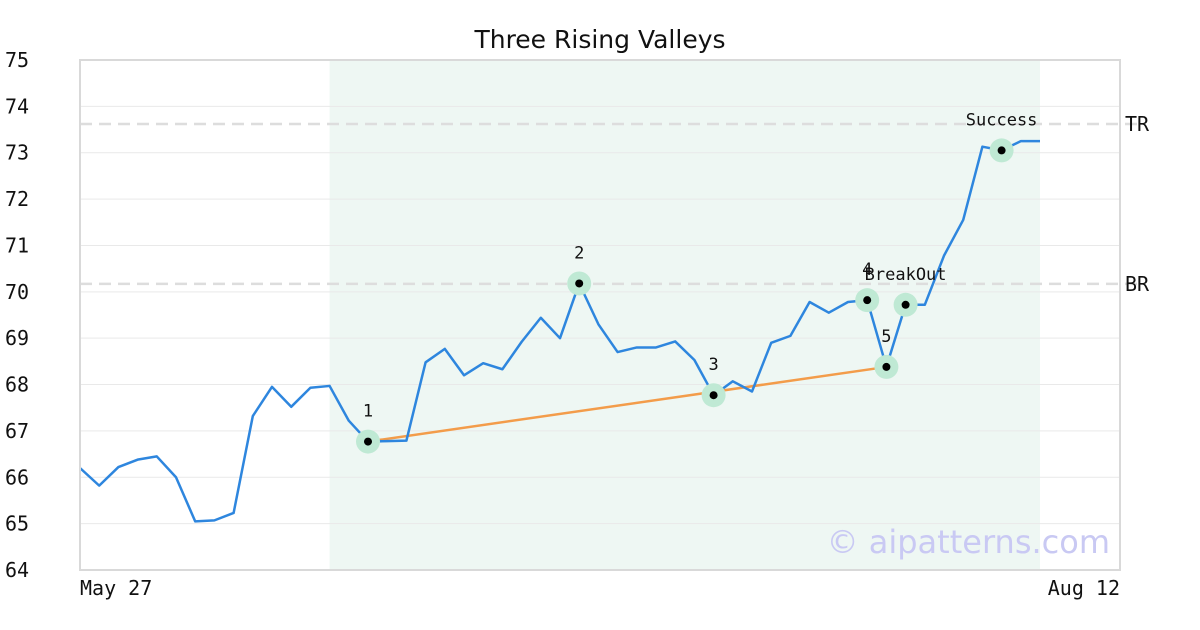 This screenshot has width=1200, height=630. What do you see at coordinates (17, 199) in the screenshot?
I see `y-tick-label: 72` at bounding box center [17, 199].